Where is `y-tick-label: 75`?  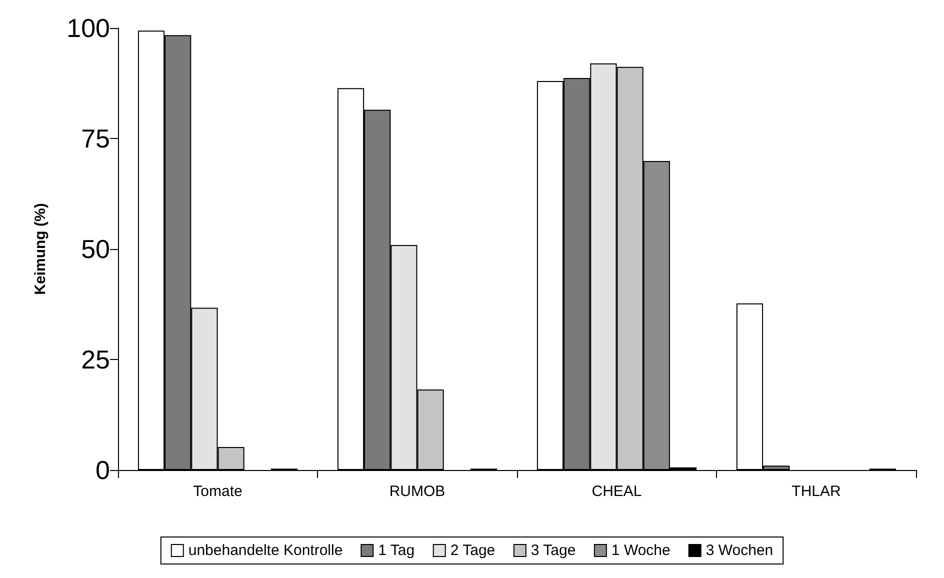 y-tick-label: 75 is located at coordinates (95, 139).